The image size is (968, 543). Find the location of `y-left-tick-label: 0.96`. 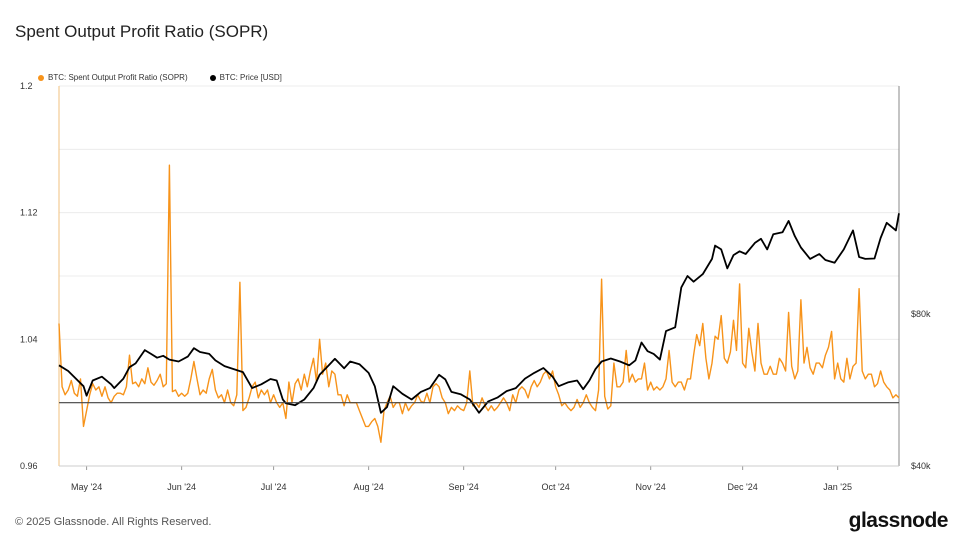

y-left-tick-label: 0.96 is located at coordinates (29, 466).